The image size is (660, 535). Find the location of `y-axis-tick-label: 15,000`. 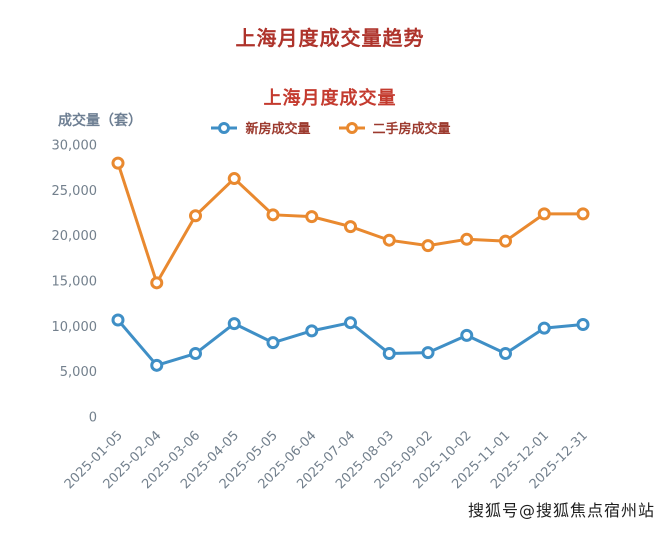

y-axis-tick-label: 15,000 is located at coordinates (75, 282).